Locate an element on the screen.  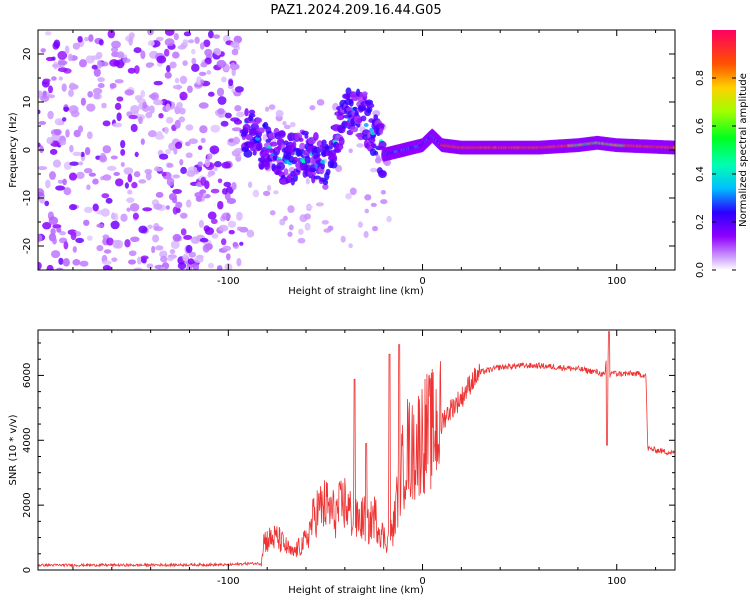
spectrogram-ytick-label: 10 is located at coordinates (27, 102).